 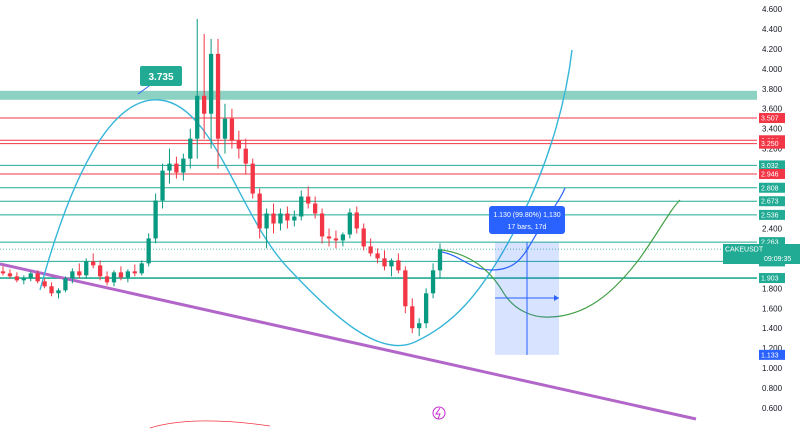 What do you see at coordinates (772, 328) in the screenshot?
I see `y-axis-tick-label: 1.400` at bounding box center [772, 328].